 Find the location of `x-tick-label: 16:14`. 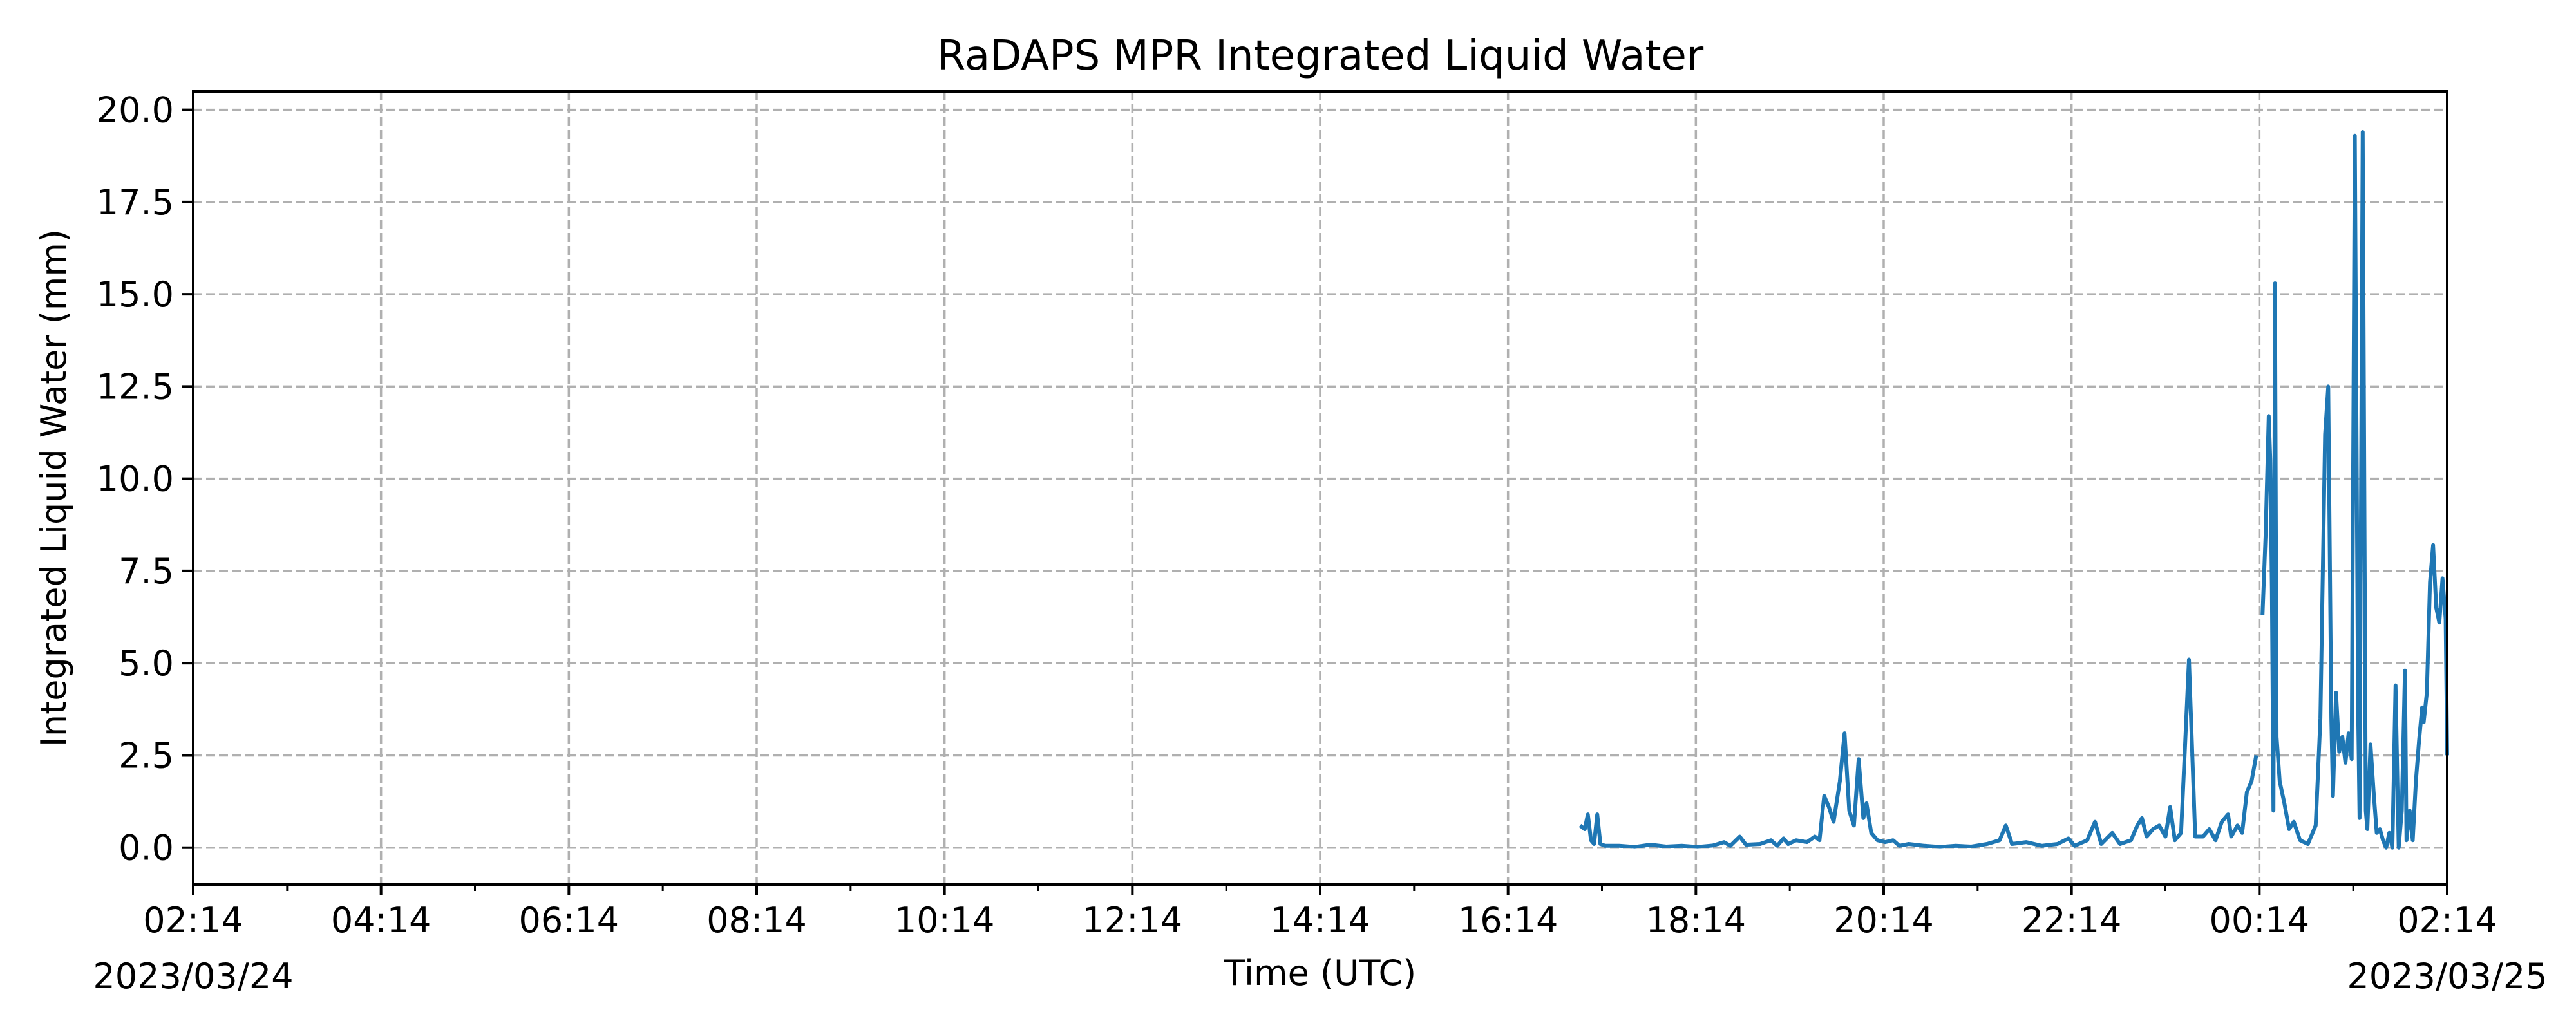

x-tick-label: 16:14 is located at coordinates (1508, 921).